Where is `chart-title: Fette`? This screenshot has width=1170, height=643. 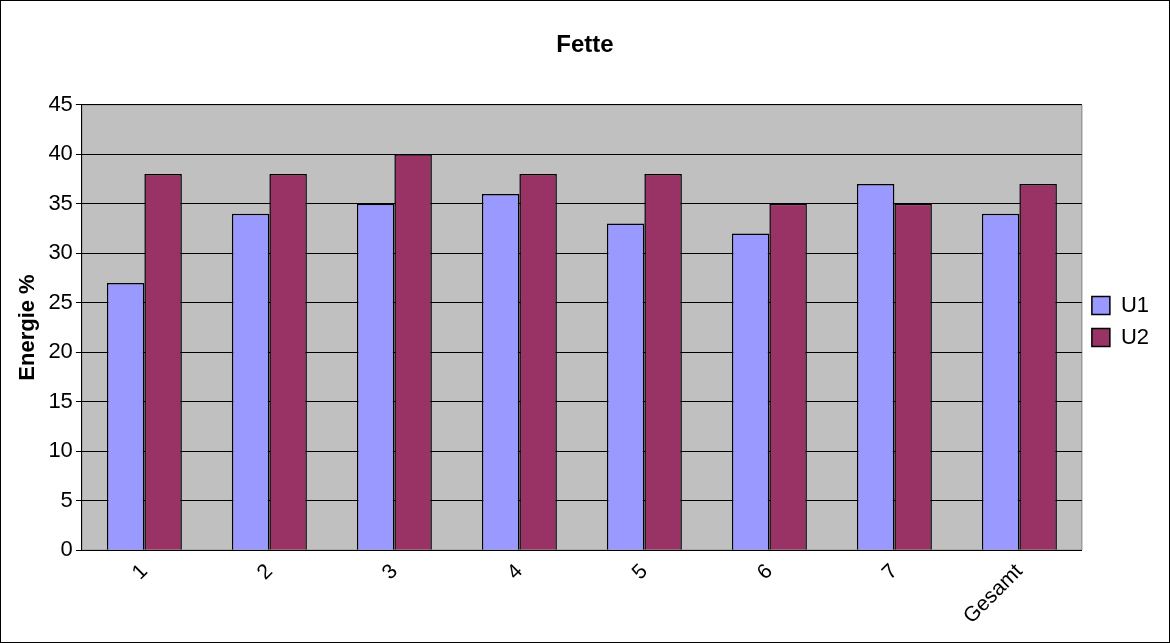
chart-title: Fette is located at coordinates (585, 44).